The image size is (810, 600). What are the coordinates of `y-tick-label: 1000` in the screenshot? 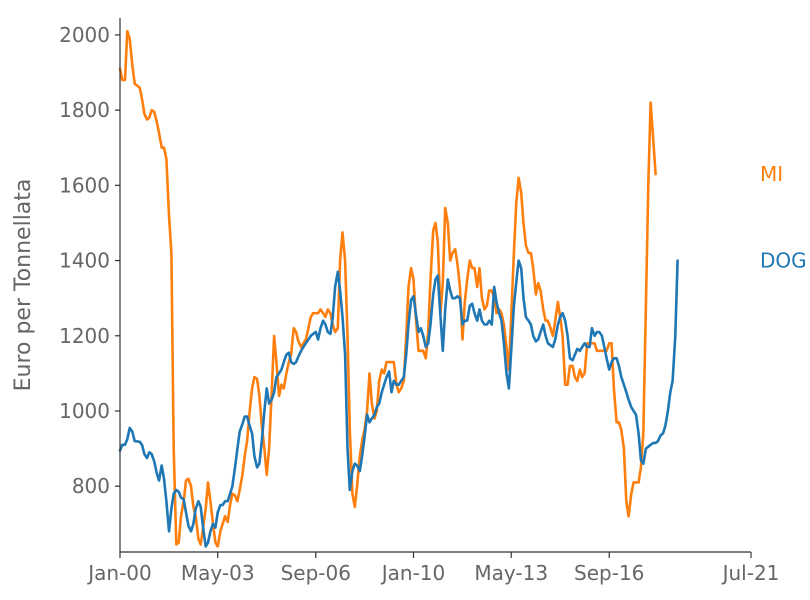 It's located at (84, 411).